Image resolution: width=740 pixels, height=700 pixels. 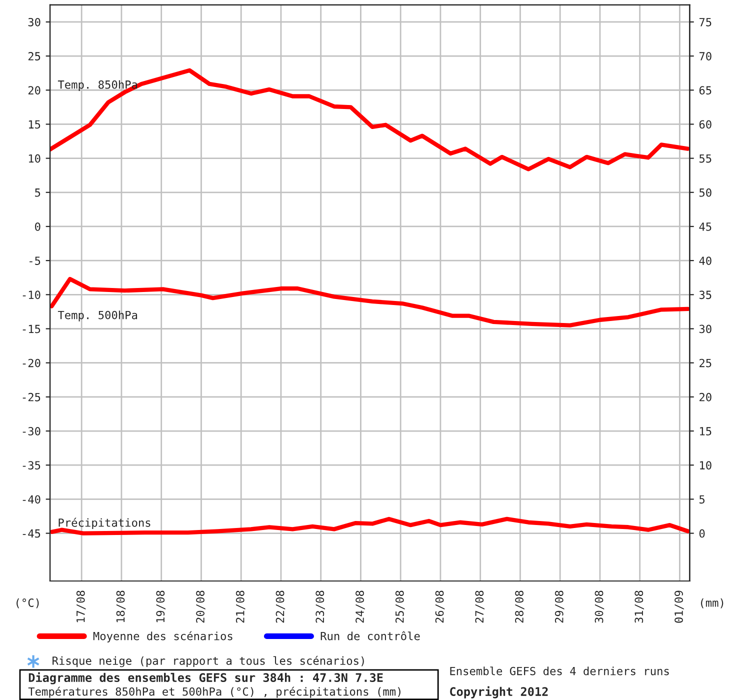 What do you see at coordinates (31, 499) in the screenshot?
I see `y-tick-label: -40` at bounding box center [31, 499].